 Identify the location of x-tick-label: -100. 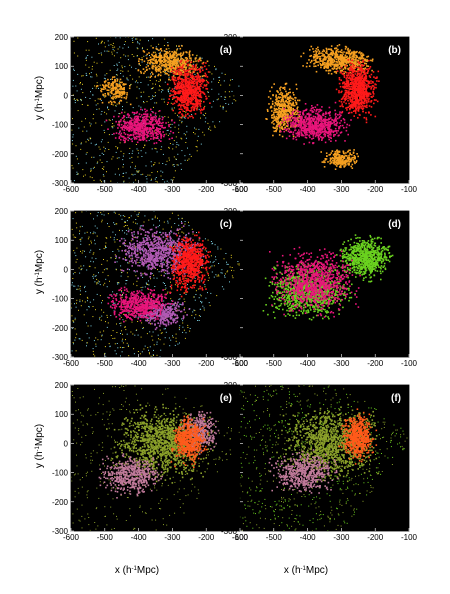
(240, 189).